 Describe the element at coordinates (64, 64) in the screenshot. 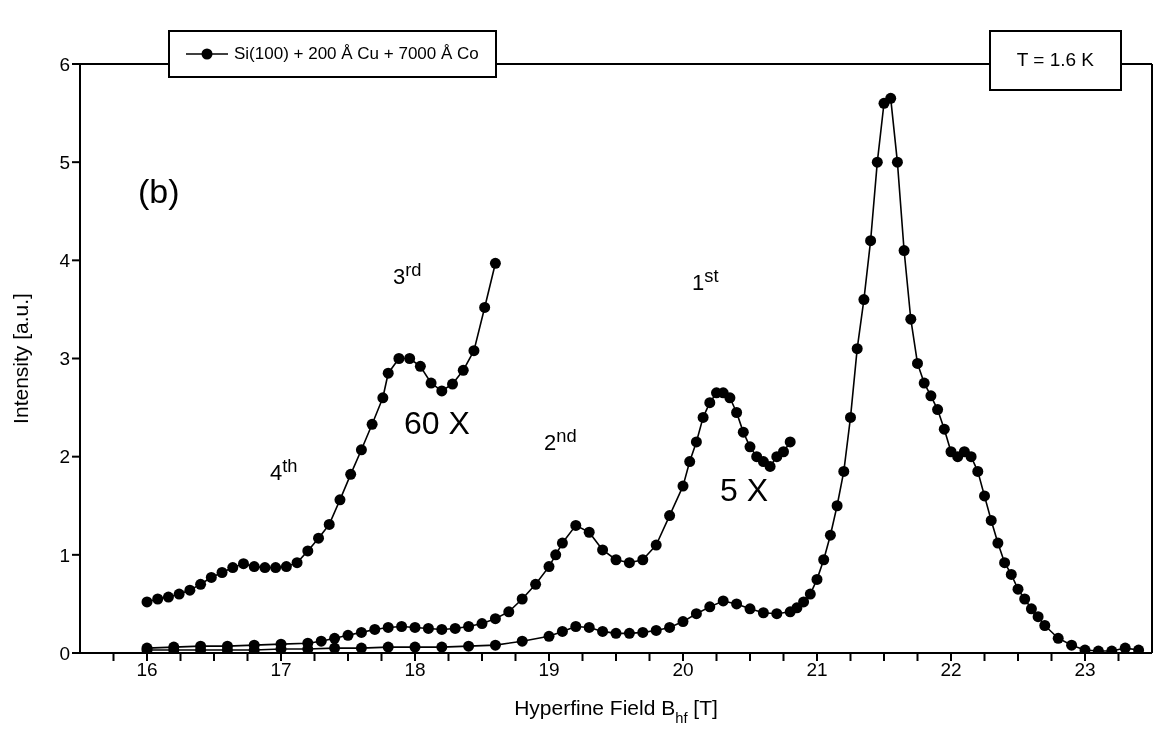

I see `y-tick-label: 6` at that location.